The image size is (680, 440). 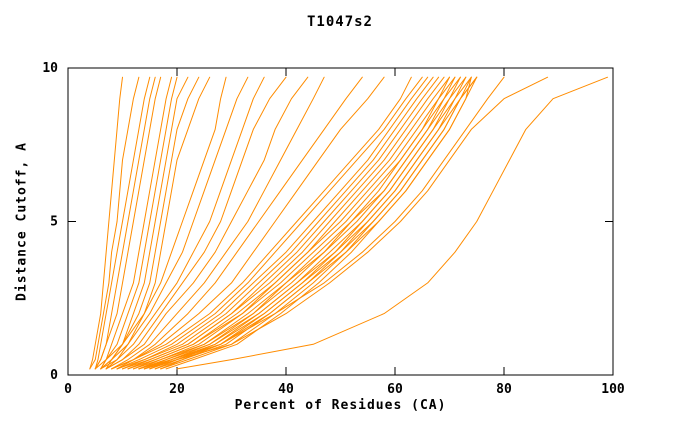 What do you see at coordinates (54, 375) in the screenshot?
I see `y-tick-label: 0` at bounding box center [54, 375].